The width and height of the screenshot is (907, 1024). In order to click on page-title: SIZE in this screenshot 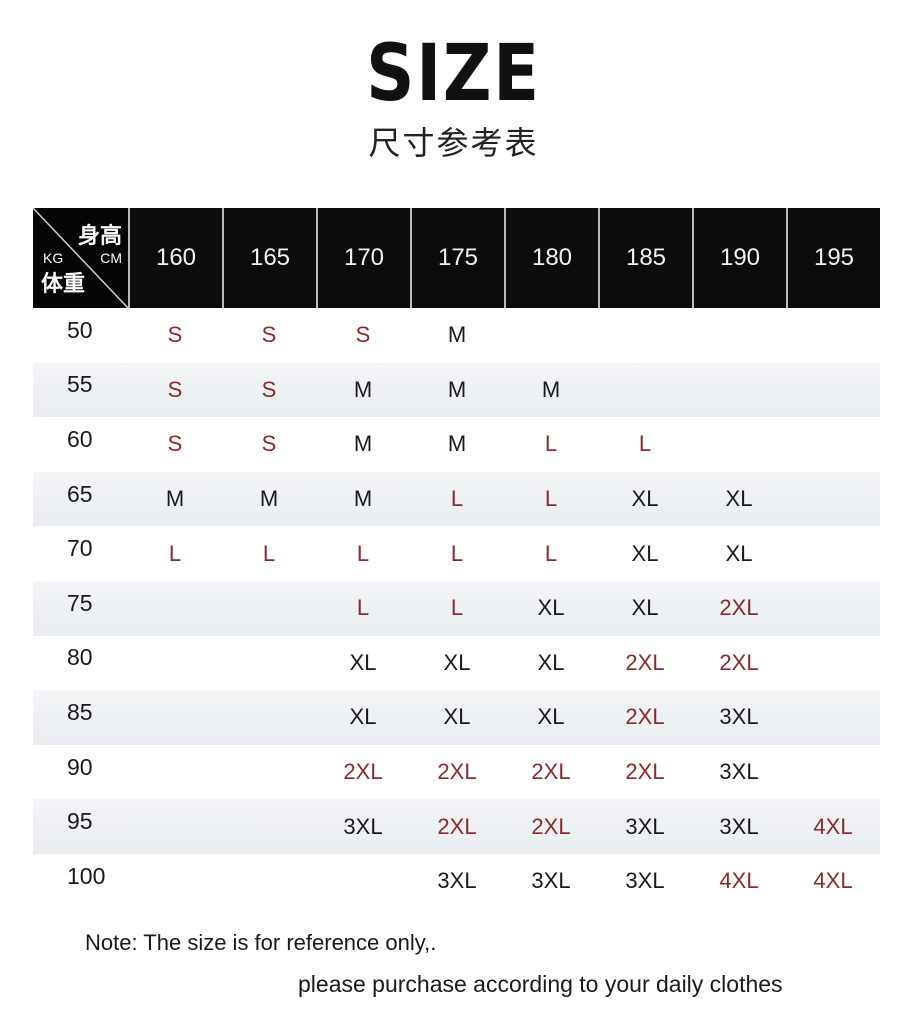, I will do `click(453, 74)`.